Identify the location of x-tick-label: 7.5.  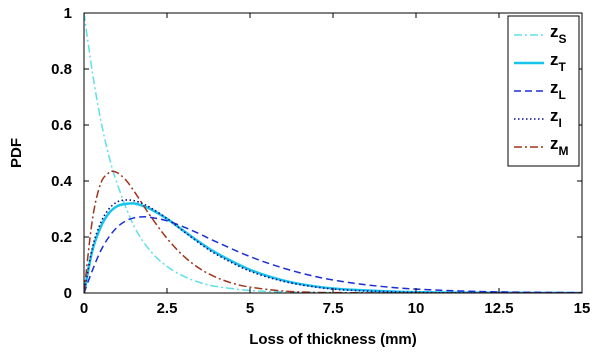
(333, 308).